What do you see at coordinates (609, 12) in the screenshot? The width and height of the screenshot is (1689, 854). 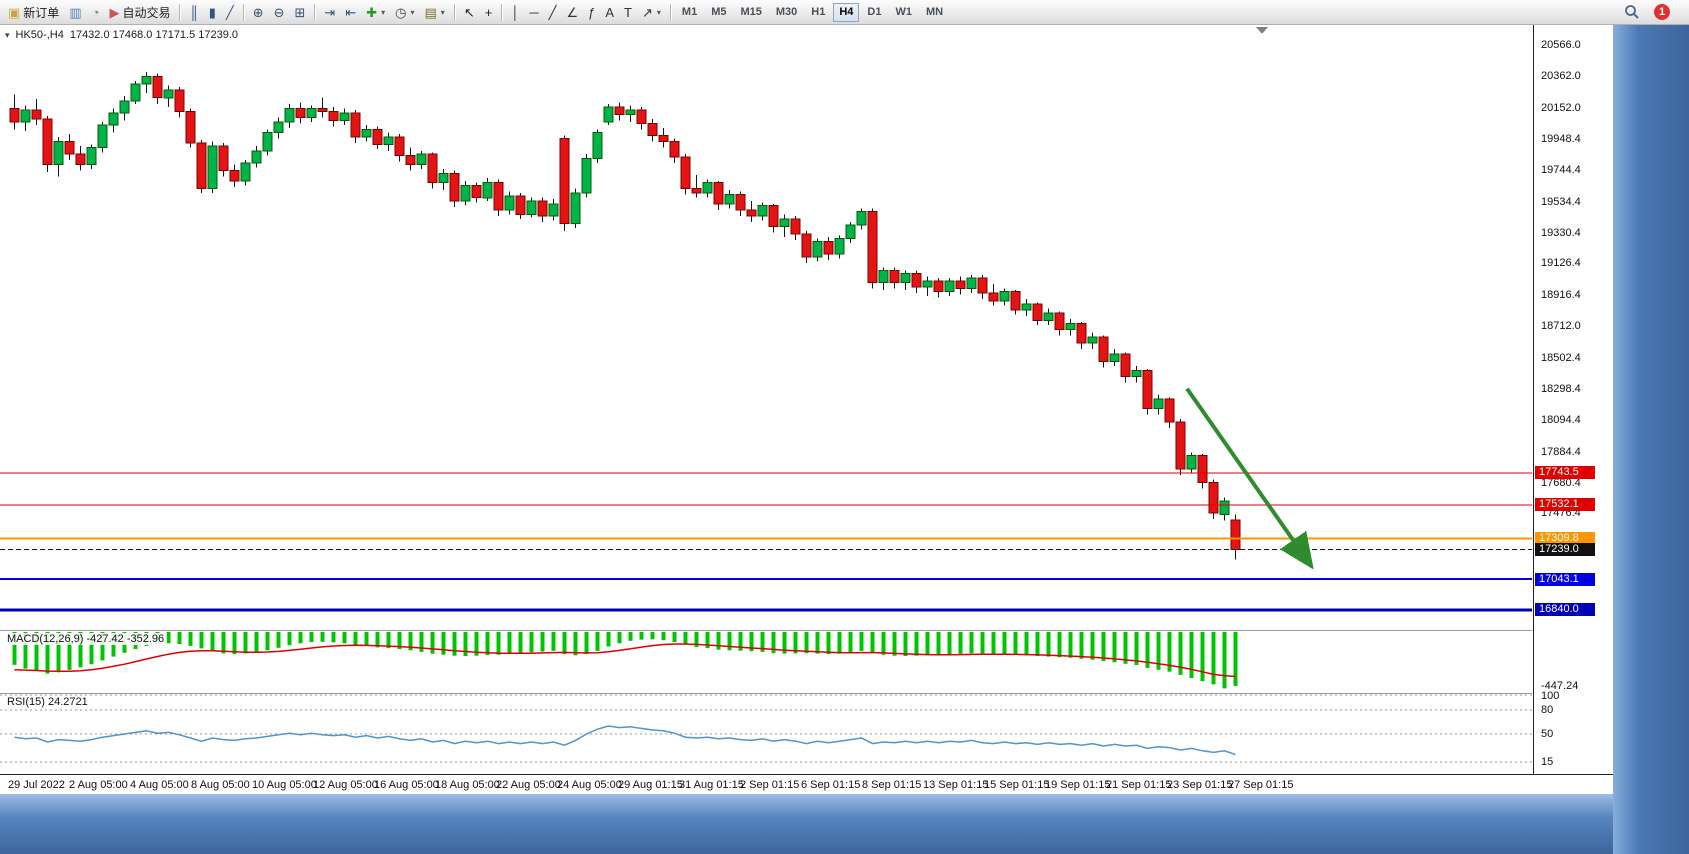 I see `text-button: A` at bounding box center [609, 12].